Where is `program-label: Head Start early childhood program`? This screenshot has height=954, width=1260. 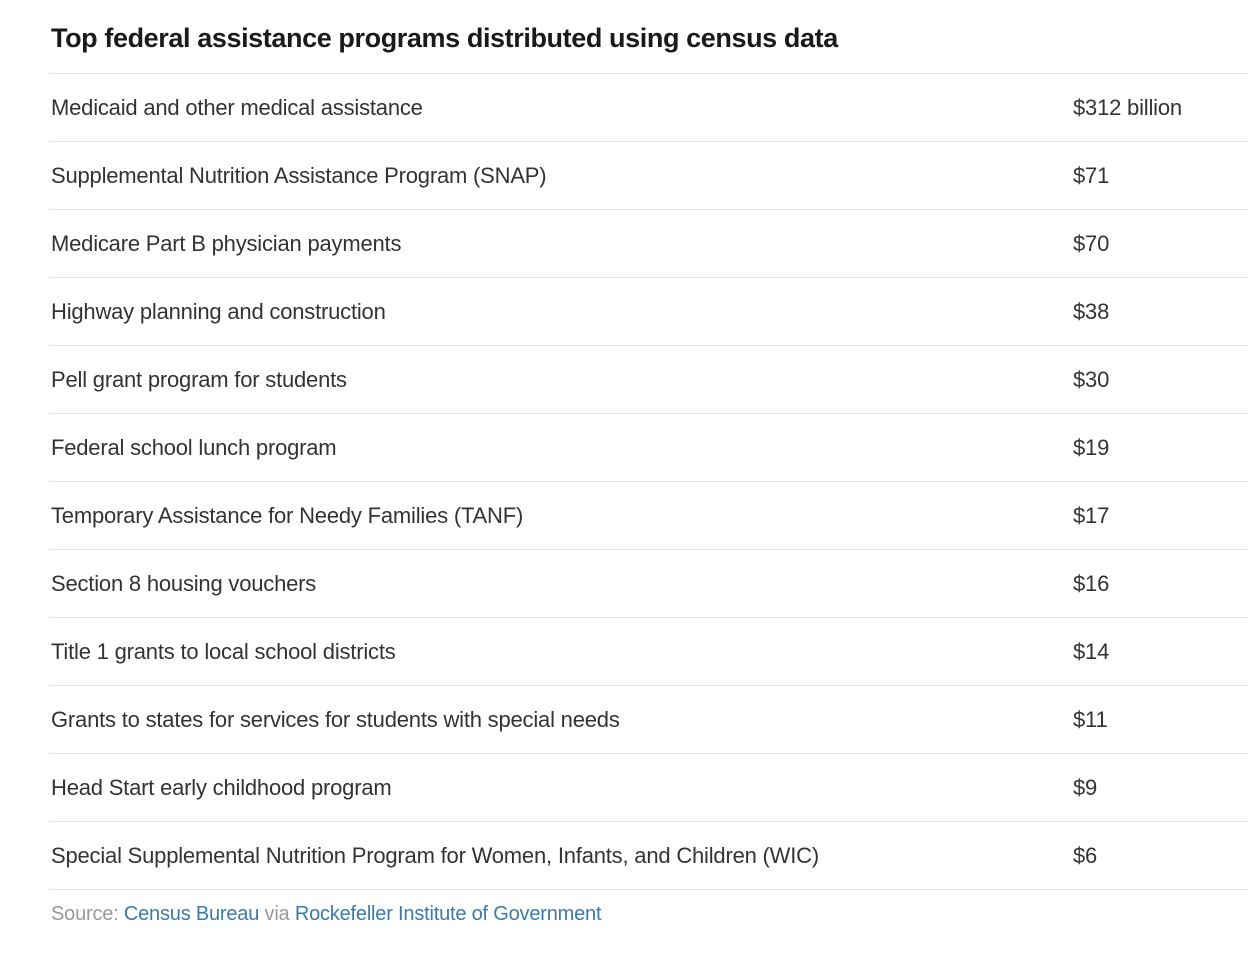
program-label: Head Start early childhood program is located at coordinates (221, 787).